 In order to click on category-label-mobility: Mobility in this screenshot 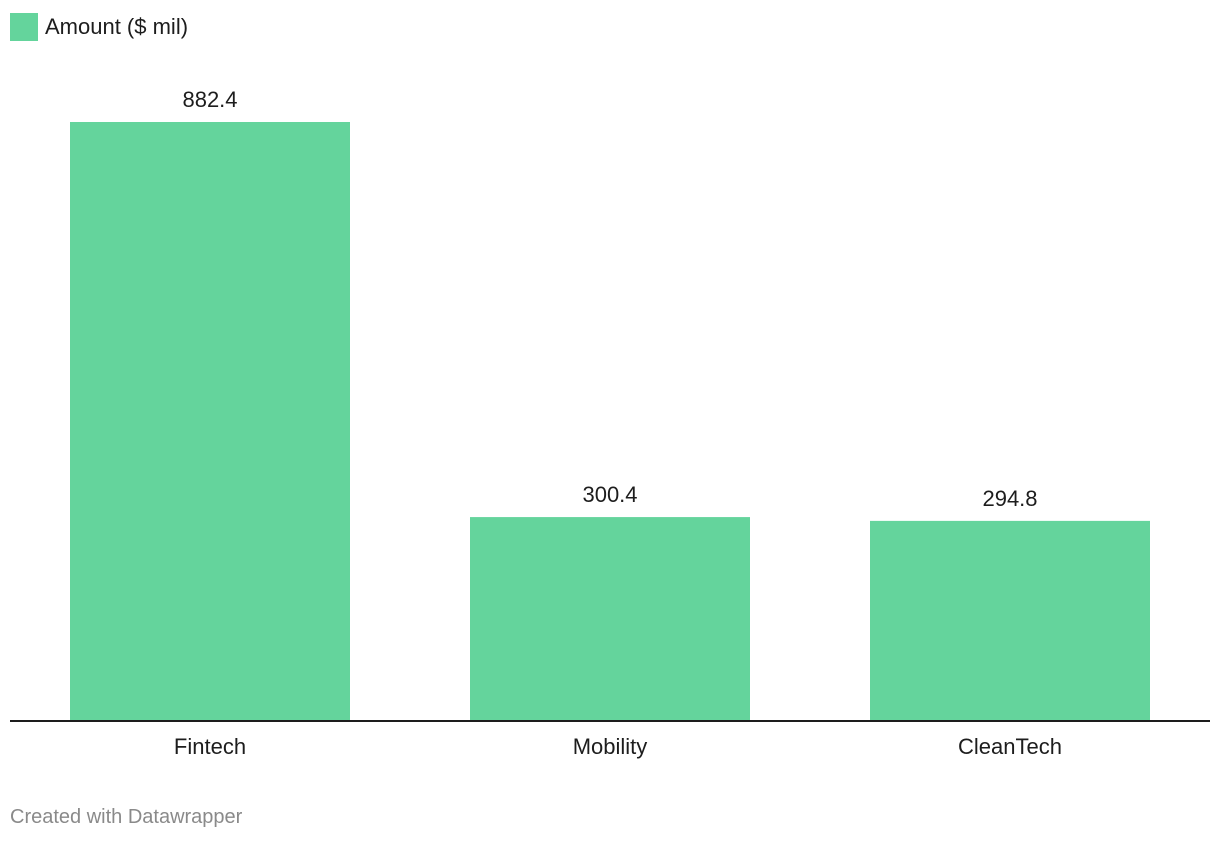, I will do `click(610, 746)`.